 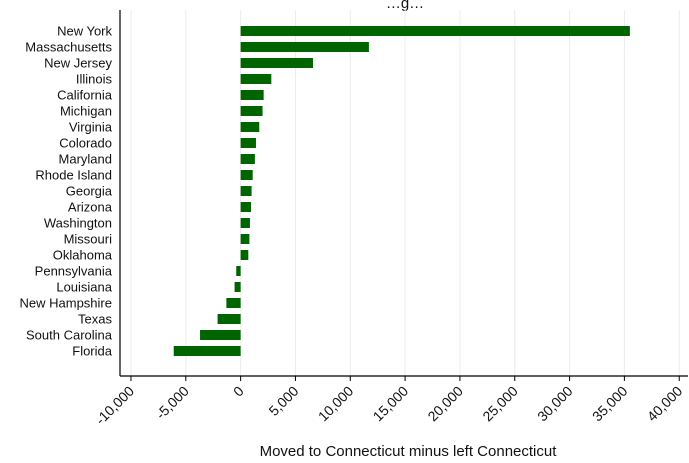 I want to click on category-label: Pennsylvania, so click(x=74, y=271).